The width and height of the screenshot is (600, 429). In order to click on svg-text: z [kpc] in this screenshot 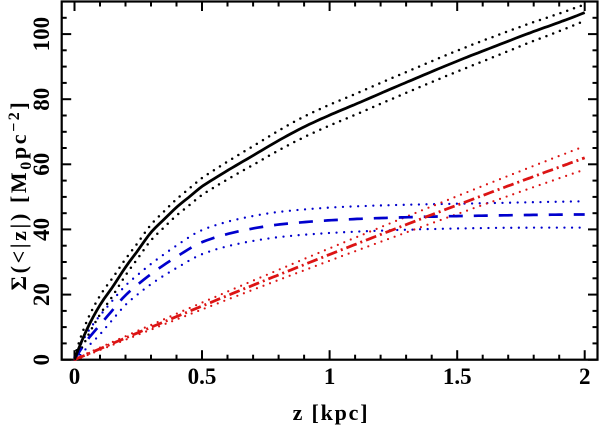, I will do `click(331, 412)`.